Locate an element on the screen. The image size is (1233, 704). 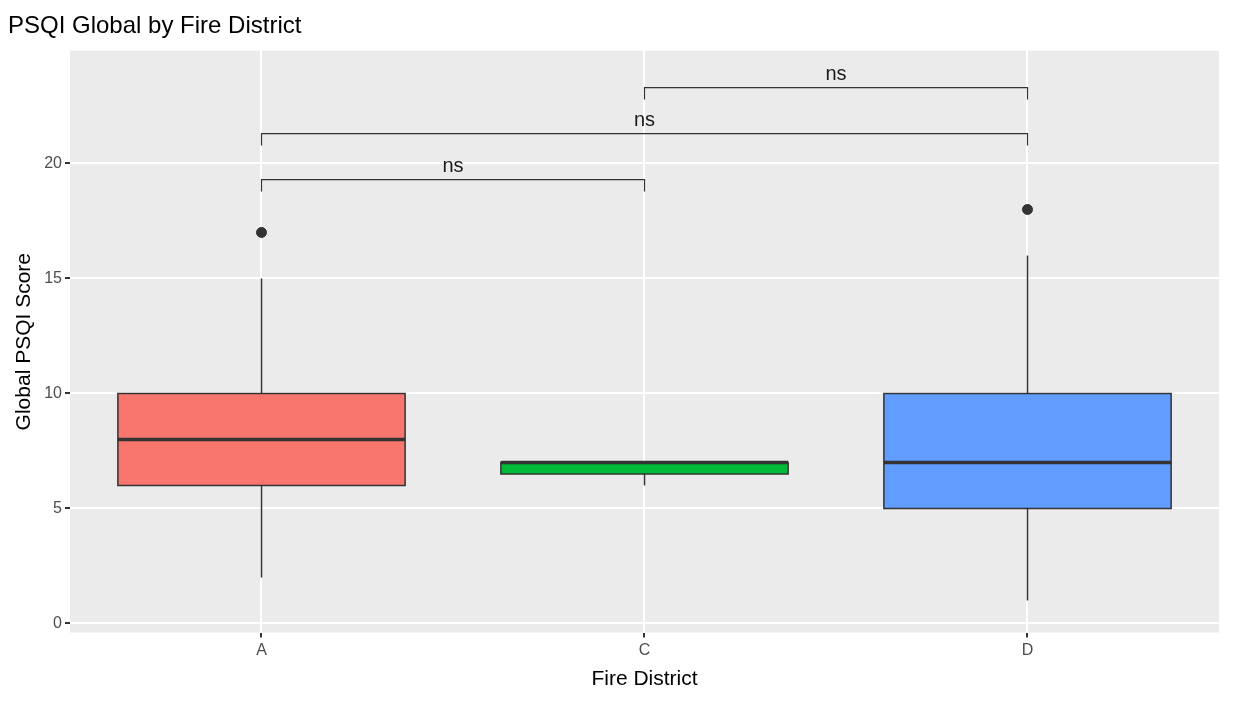
x-tick-label: C is located at coordinates (644, 649).